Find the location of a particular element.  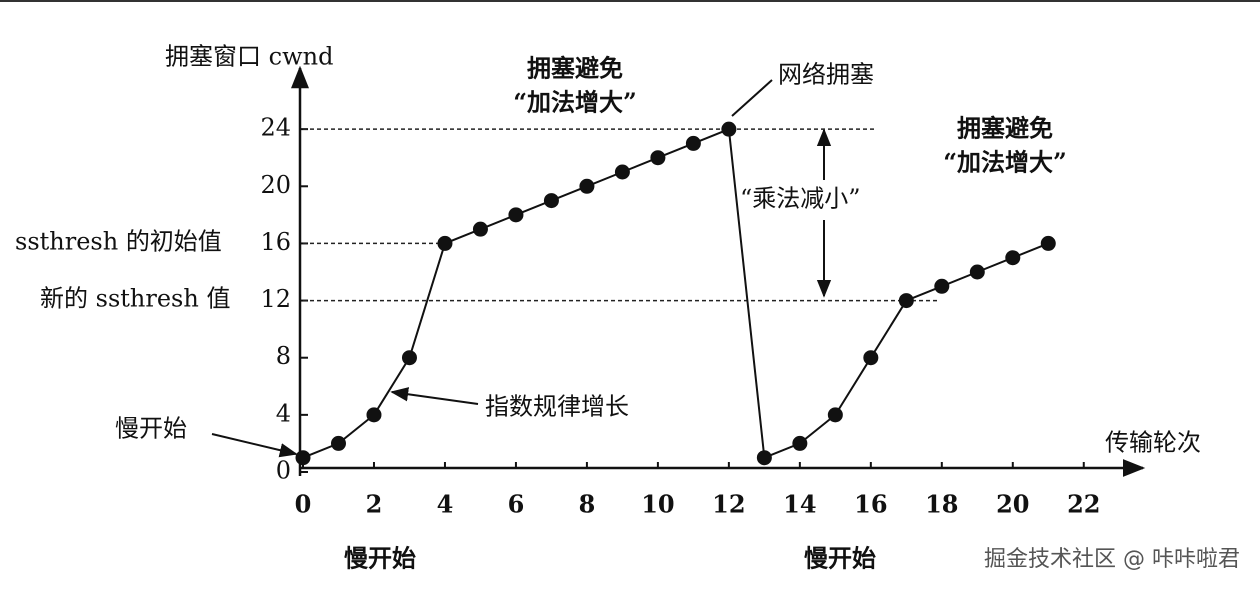

x-tick-label: 20 is located at coordinates (1012, 504).